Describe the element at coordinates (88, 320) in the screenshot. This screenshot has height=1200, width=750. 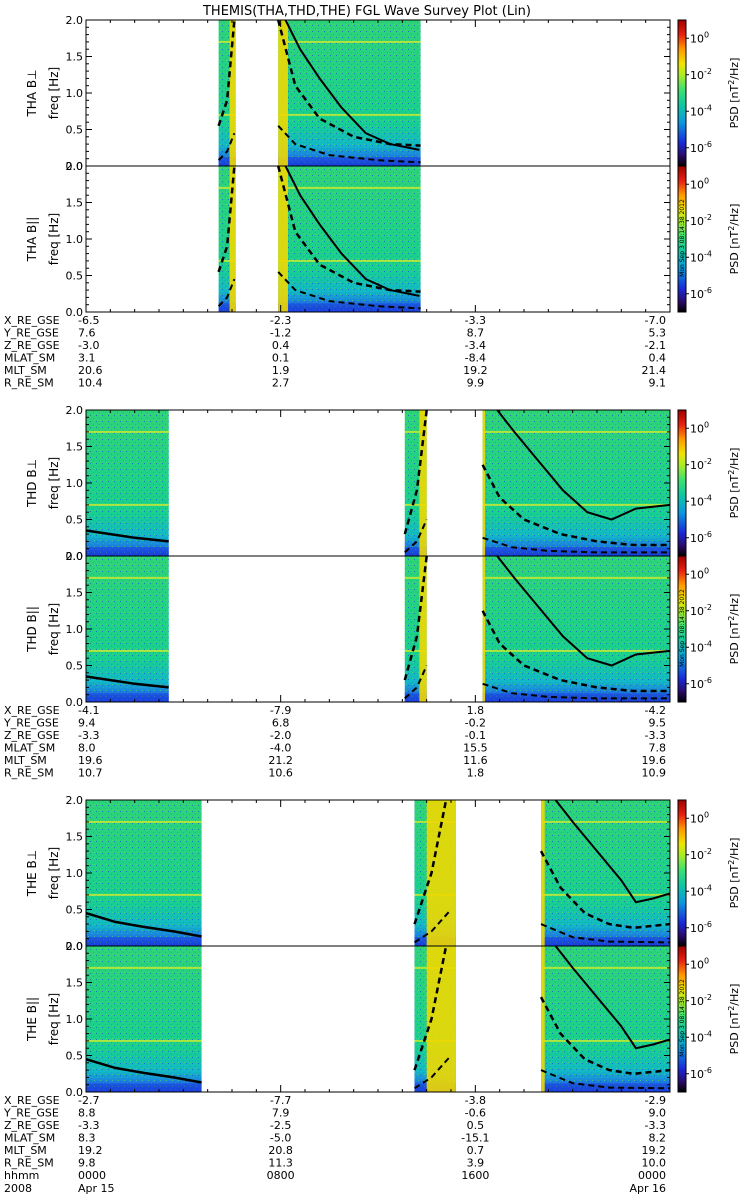
I see `ephemeris-value: -6.5` at that location.